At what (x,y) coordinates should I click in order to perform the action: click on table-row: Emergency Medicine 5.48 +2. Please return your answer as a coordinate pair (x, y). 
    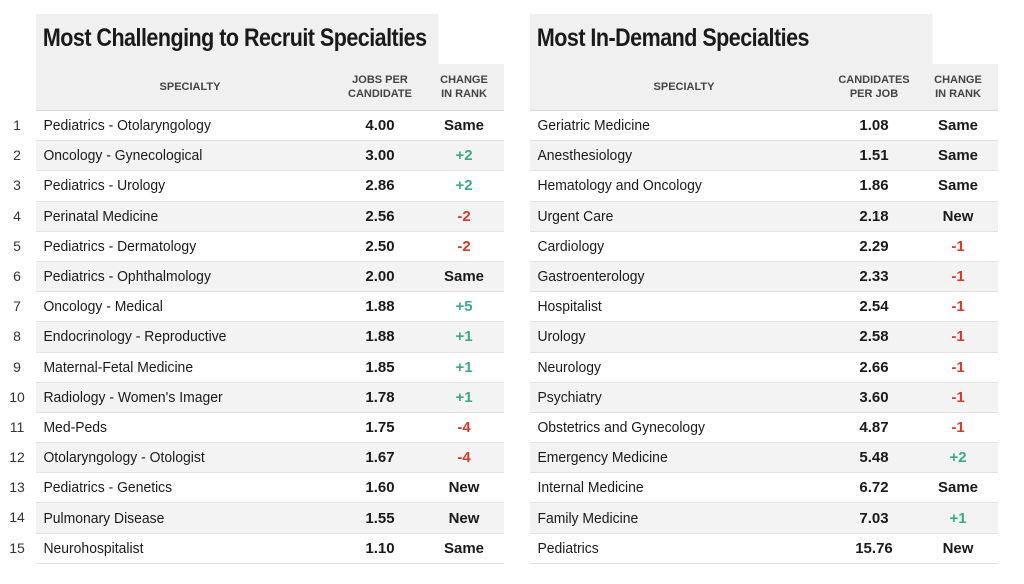
    Looking at the image, I should click on (764, 458).